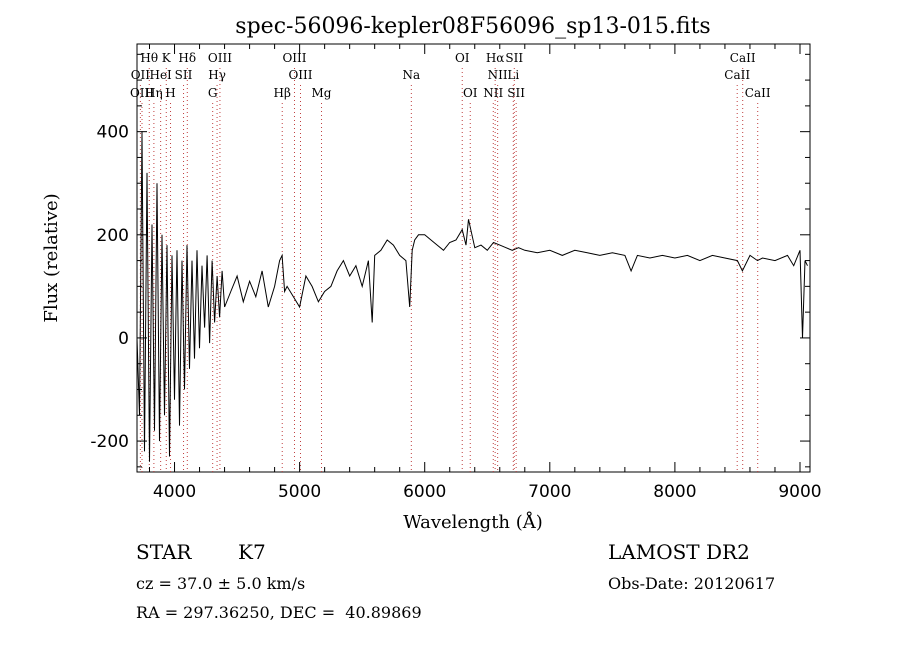 This screenshot has width=900, height=650. What do you see at coordinates (252, 552) in the screenshot?
I see `object-subclass: K7` at bounding box center [252, 552].